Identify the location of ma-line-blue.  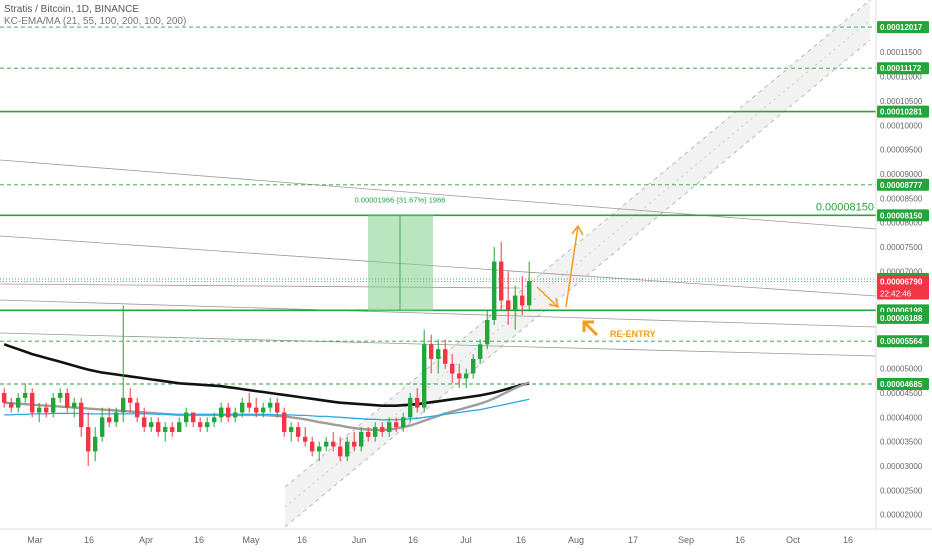
(267, 409).